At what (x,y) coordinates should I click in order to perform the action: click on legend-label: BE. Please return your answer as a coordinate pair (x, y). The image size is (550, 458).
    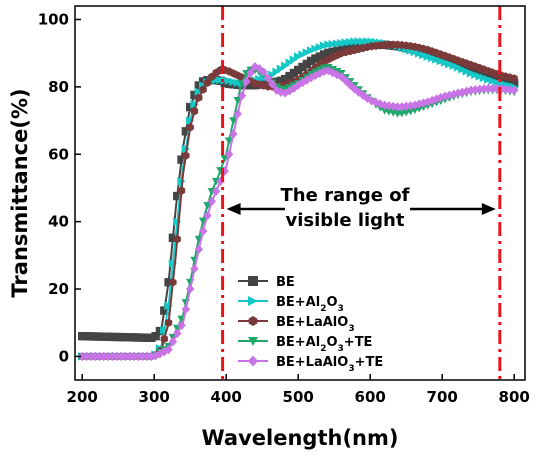
    Looking at the image, I should click on (285, 282).